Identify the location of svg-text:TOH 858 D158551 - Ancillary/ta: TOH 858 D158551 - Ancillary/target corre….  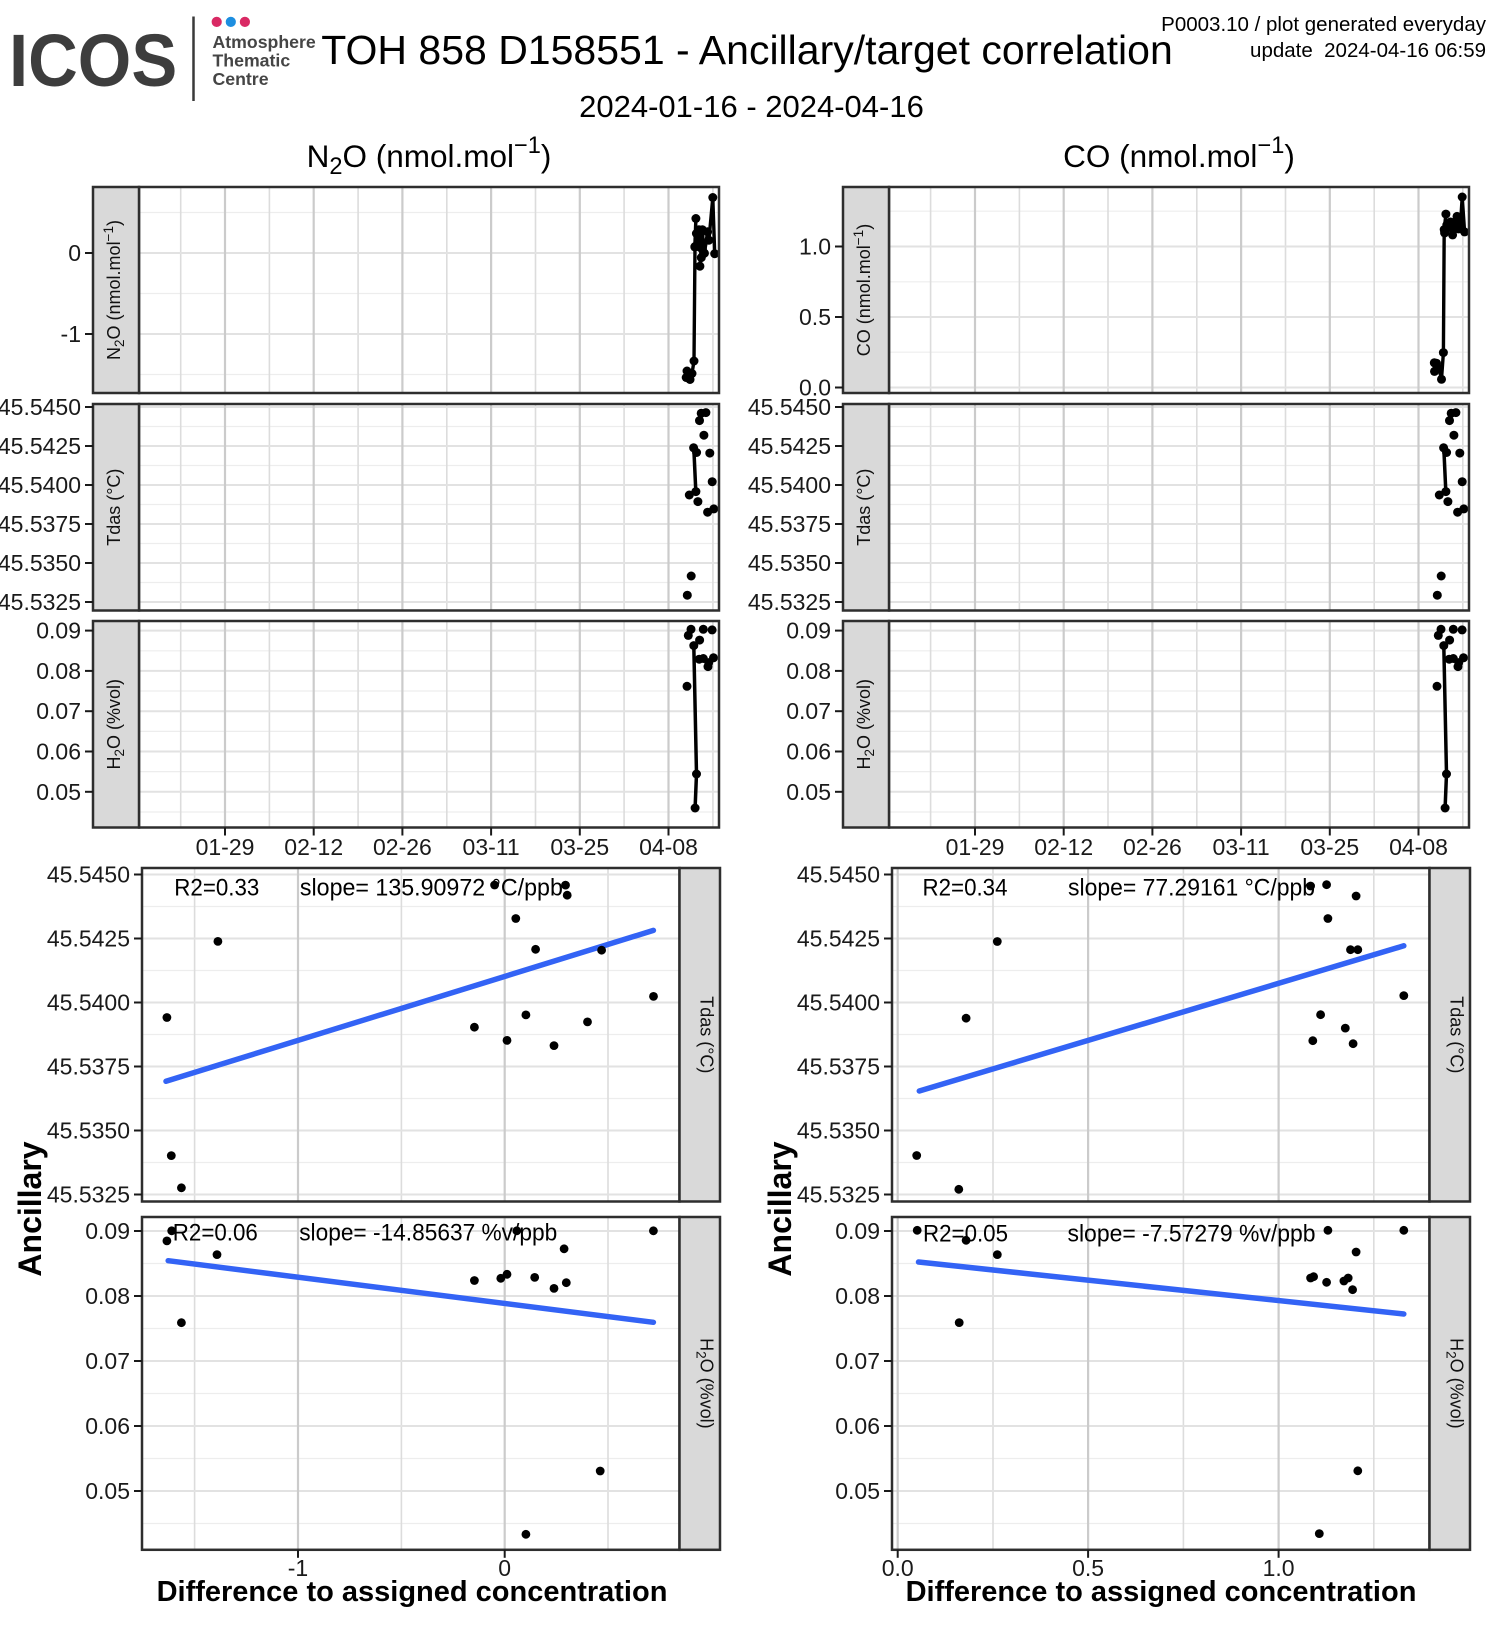
(747, 50).